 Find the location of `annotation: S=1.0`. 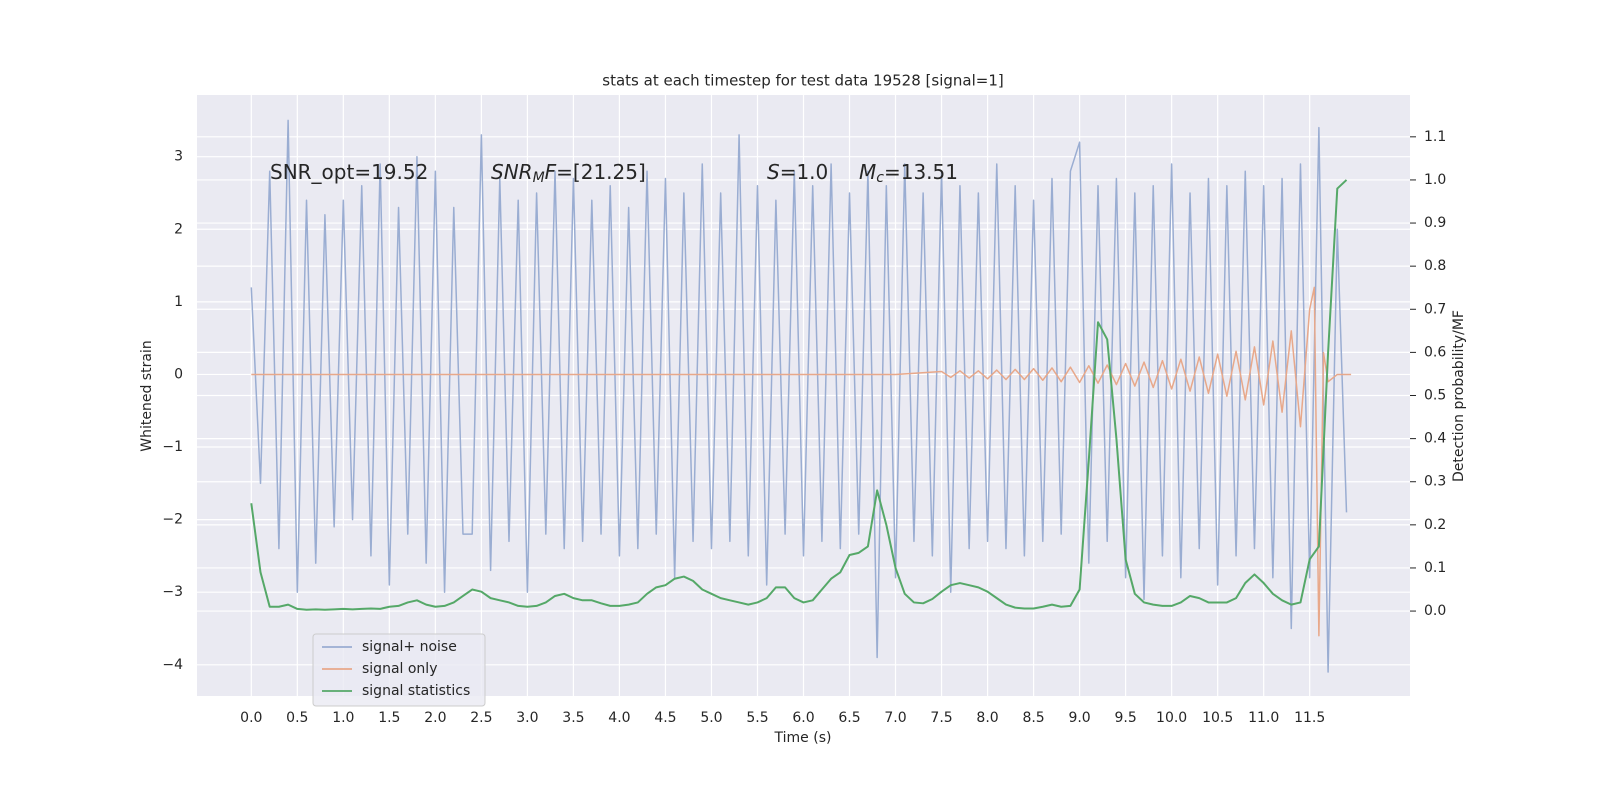

annotation: S=1.0 is located at coordinates (797, 172).